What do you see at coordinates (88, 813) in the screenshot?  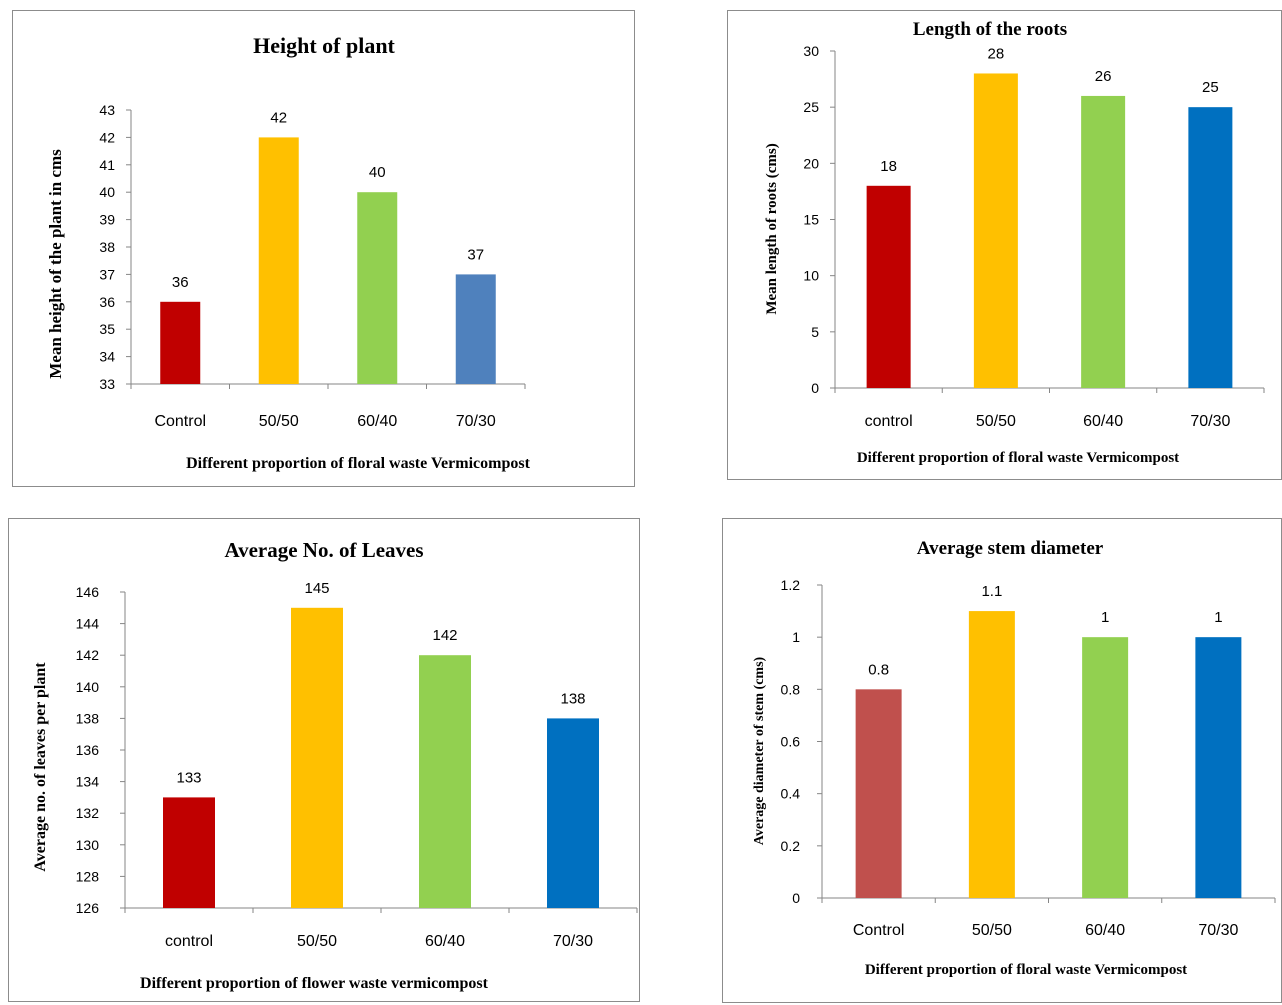 I see `y-tick-label: 132` at bounding box center [88, 813].